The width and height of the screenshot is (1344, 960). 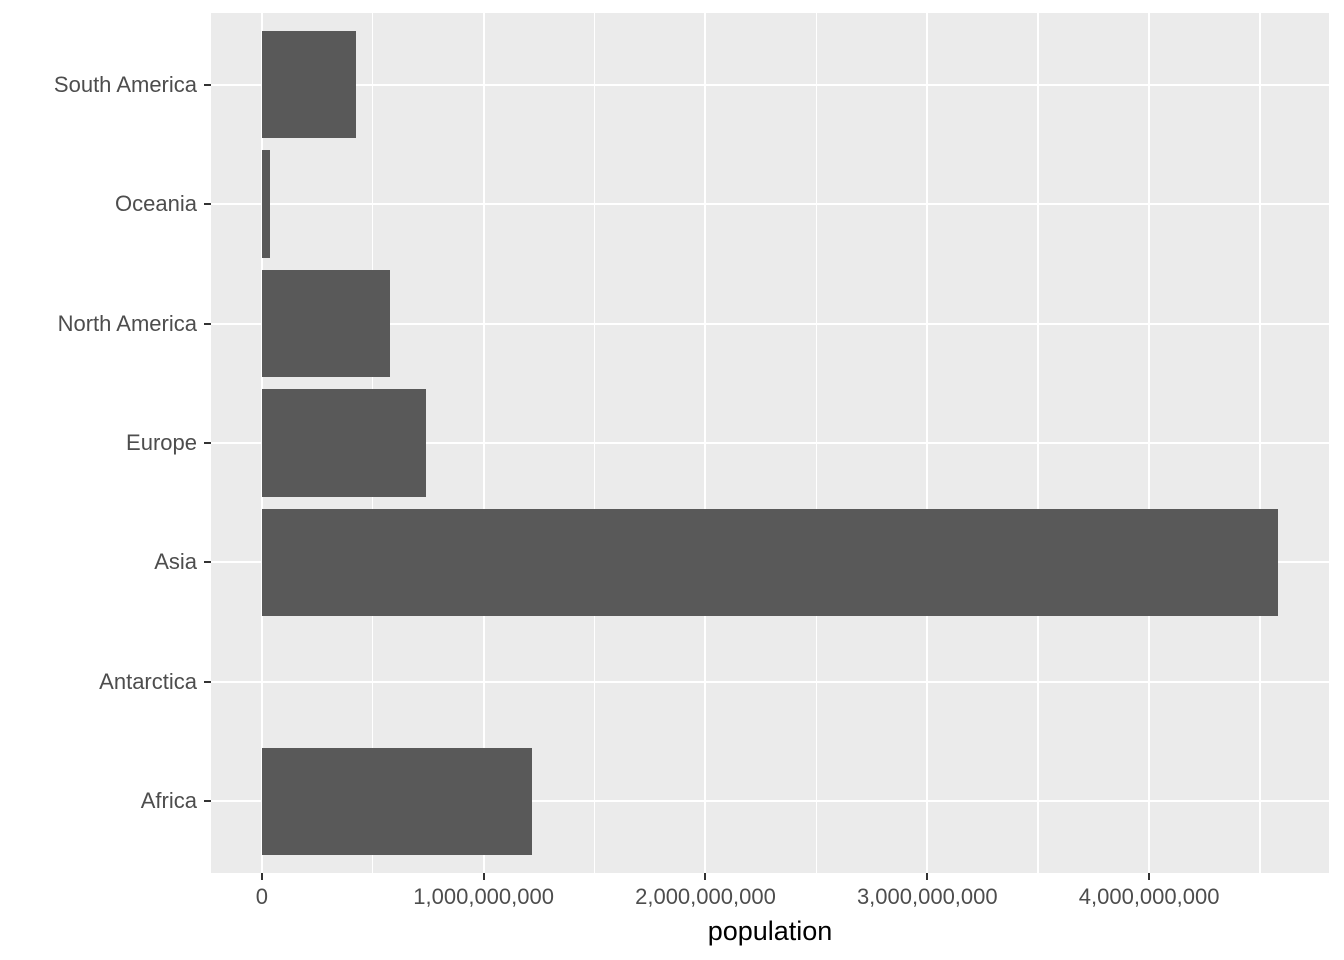 I want to click on y-tick-label-antarctica: Antarctica, so click(x=148, y=681).